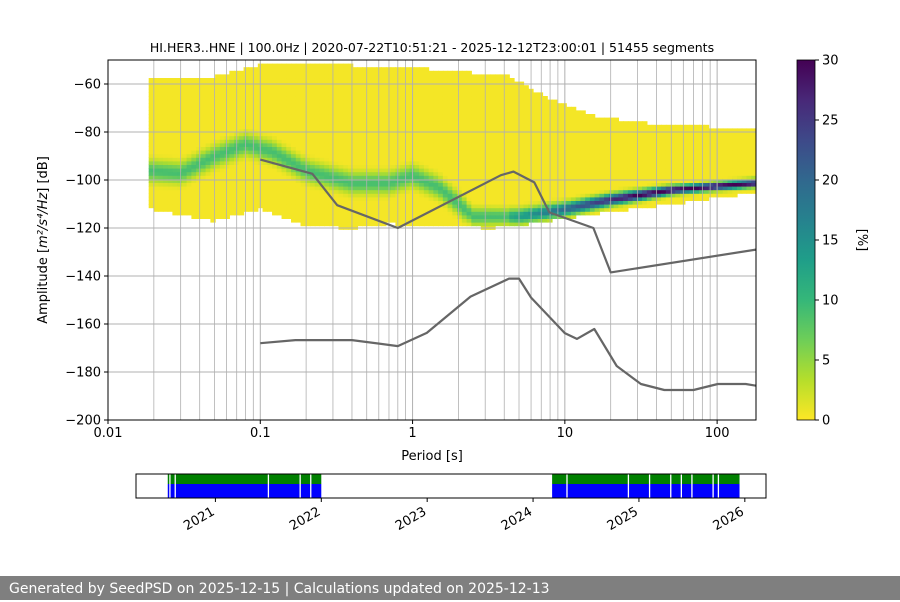 This screenshot has height=602, width=900. I want to click on timeline-spans, so click(453, 486).